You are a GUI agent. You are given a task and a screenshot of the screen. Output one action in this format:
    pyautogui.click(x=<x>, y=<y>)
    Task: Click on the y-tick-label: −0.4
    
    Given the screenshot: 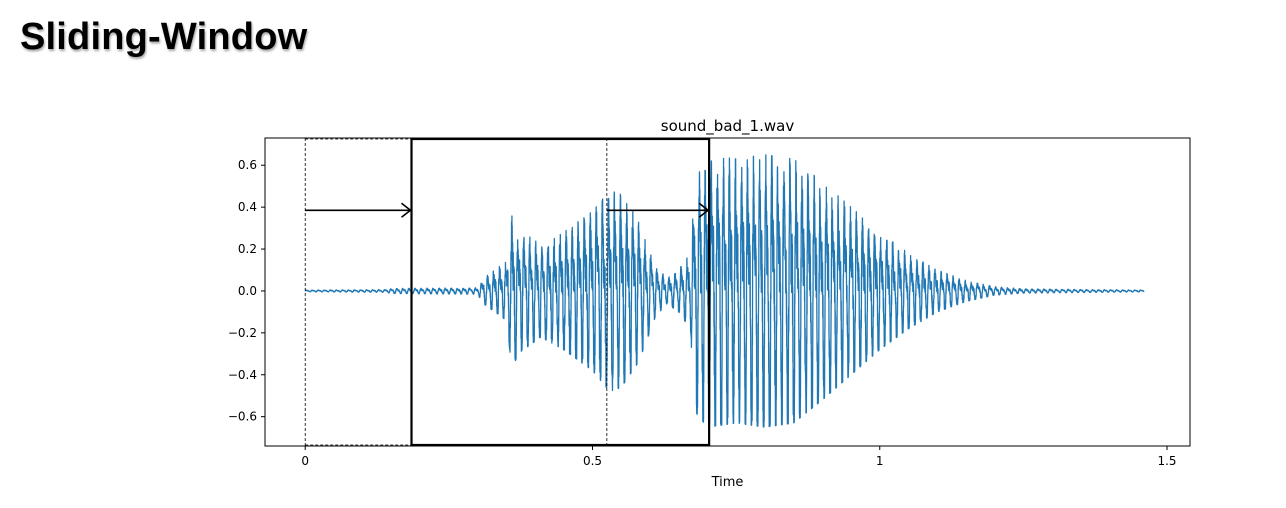 What is the action you would take?
    pyautogui.click(x=242, y=375)
    